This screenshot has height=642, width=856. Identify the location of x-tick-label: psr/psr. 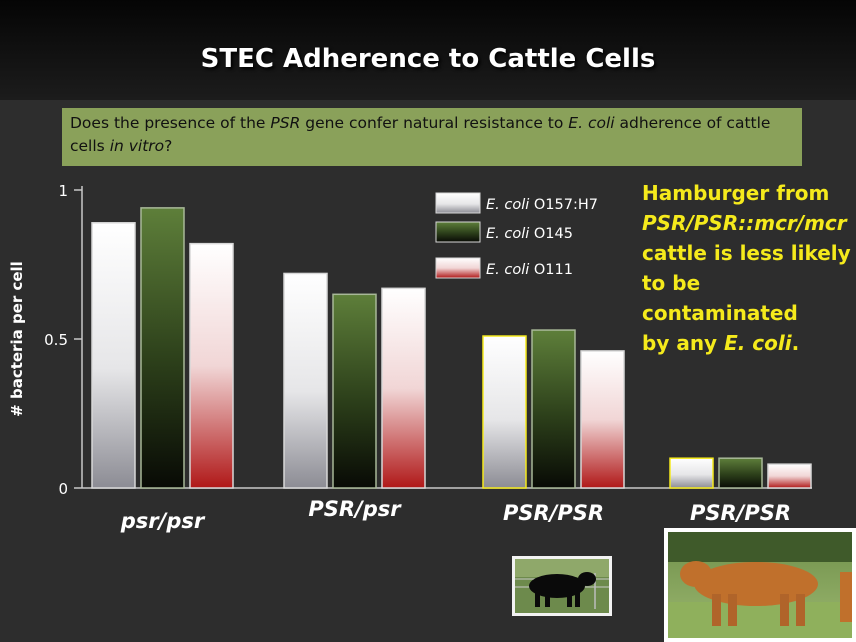
(163, 521).